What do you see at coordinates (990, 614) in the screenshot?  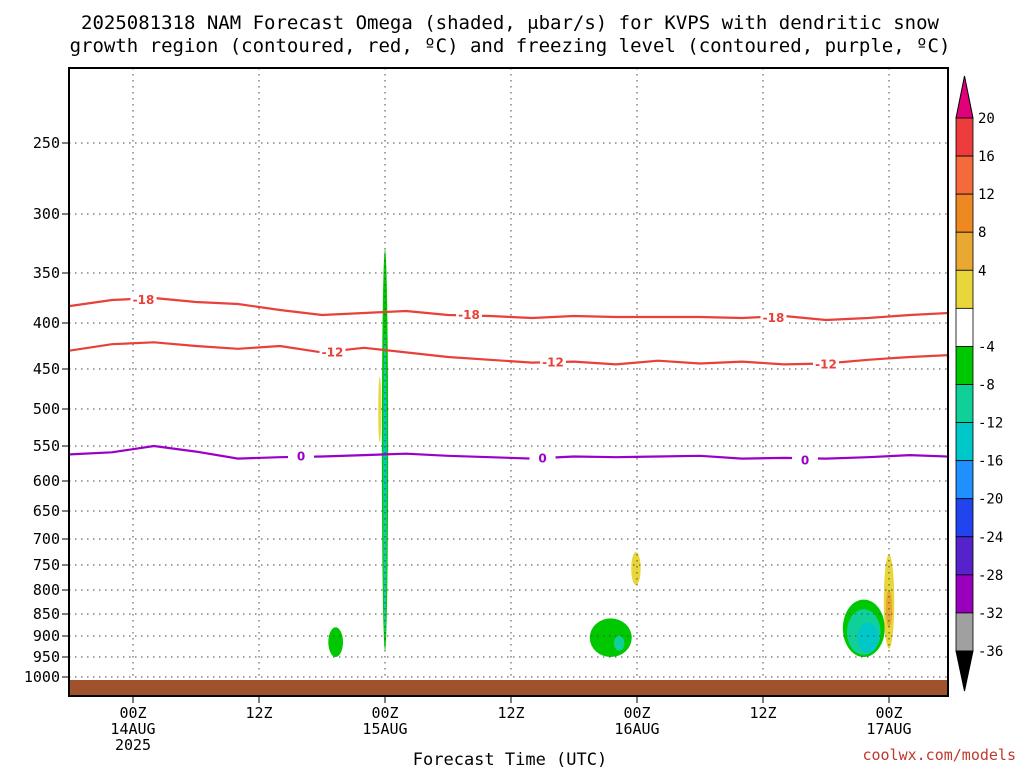 I see `colorbar-label: -32` at bounding box center [990, 614].